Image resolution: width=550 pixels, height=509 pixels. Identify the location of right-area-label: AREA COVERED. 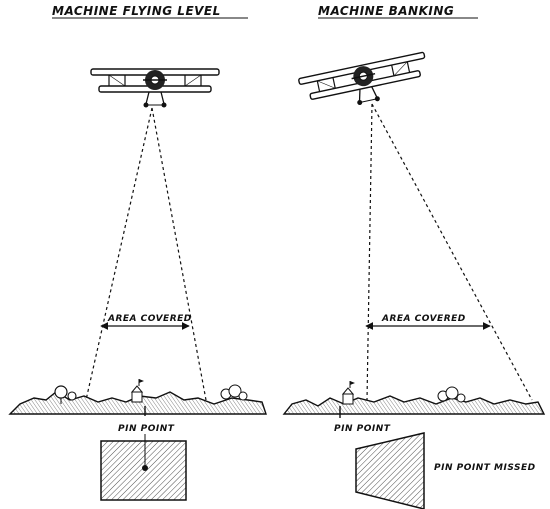
(423, 319).